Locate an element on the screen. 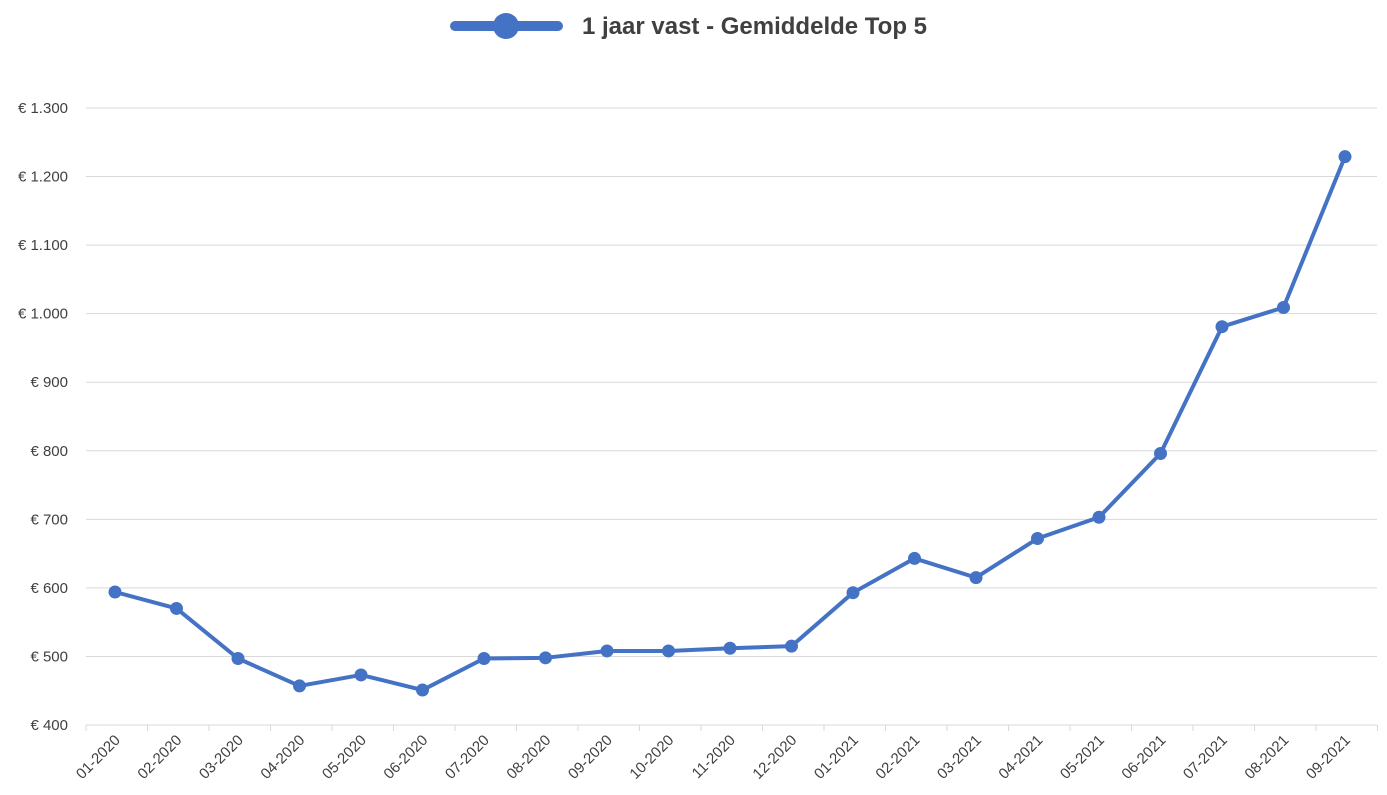  y-tick-label: € 1.000 is located at coordinates (43, 314).